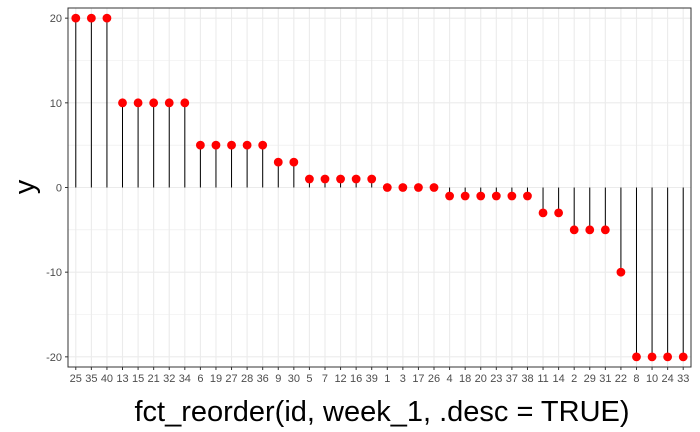 The image size is (700, 432). I want to click on x-tick-label: 9, so click(278, 379).